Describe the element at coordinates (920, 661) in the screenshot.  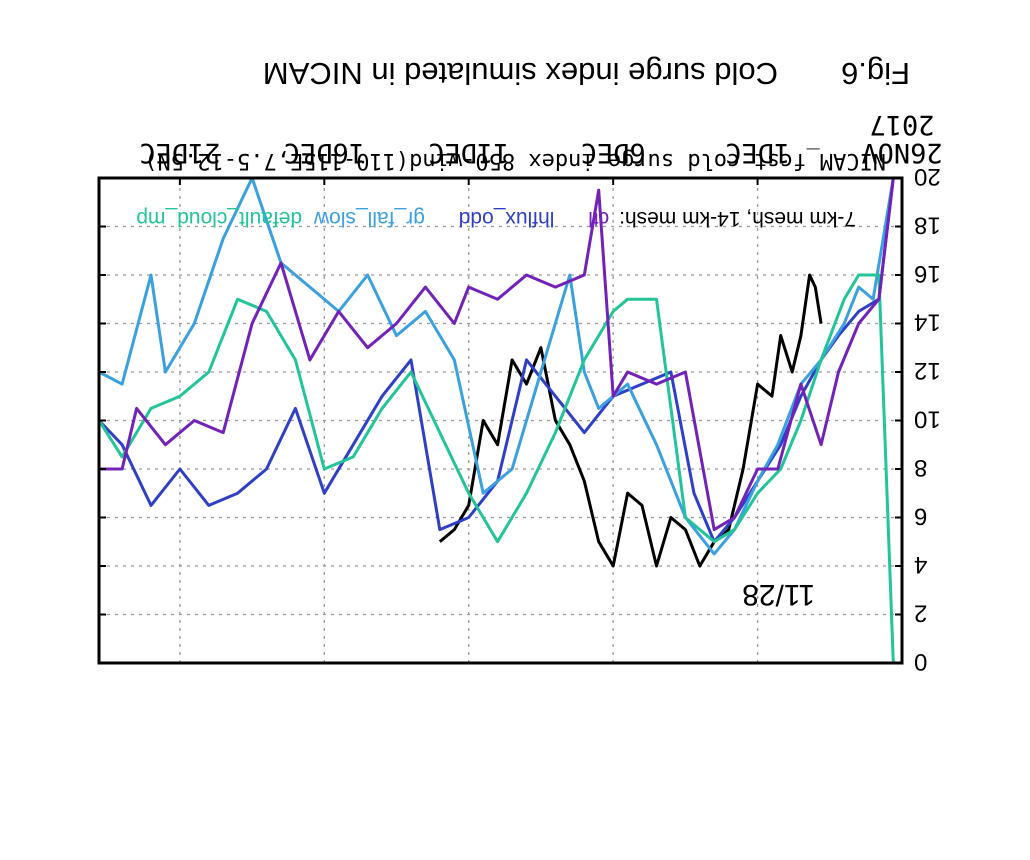
I see `y-tick-label: 0` at that location.